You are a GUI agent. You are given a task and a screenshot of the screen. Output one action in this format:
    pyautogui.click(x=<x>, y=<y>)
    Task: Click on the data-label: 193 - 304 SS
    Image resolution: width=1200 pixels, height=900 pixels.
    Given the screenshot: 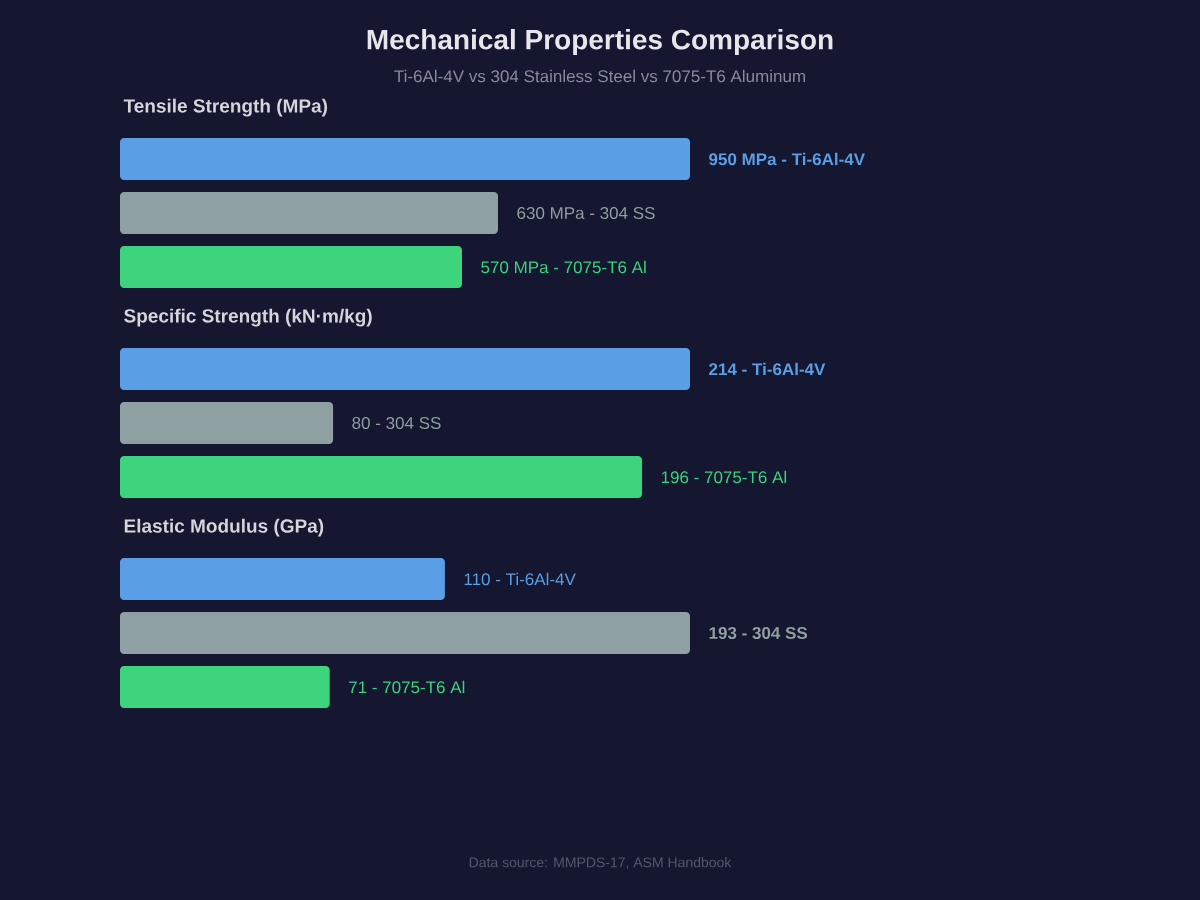 What is the action you would take?
    pyautogui.click(x=758, y=633)
    